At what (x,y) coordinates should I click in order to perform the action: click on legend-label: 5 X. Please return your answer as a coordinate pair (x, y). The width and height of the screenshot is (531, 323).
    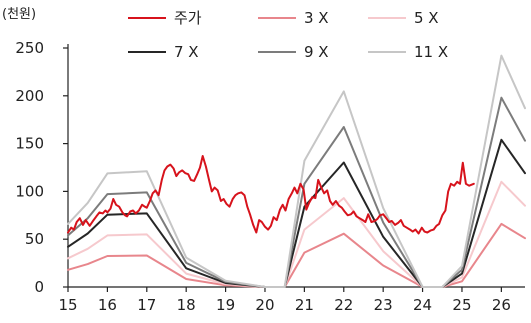
    Looking at the image, I should click on (426, 18).